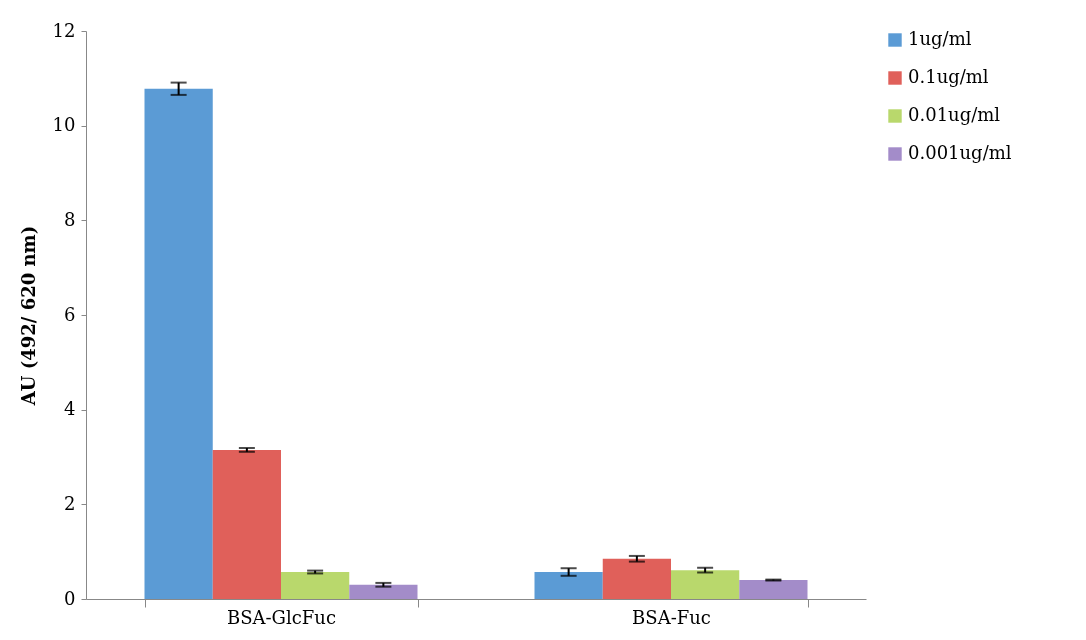 The width and height of the screenshot is (1086, 640). Describe the element at coordinates (940, 38) in the screenshot. I see `legend-label: 1ug/ml` at that location.